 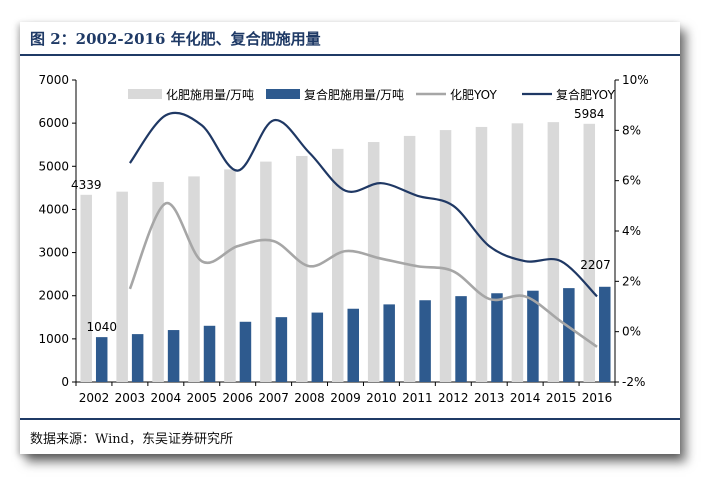 I want to click on y-right-tick-label: 0%, so click(x=631, y=332).